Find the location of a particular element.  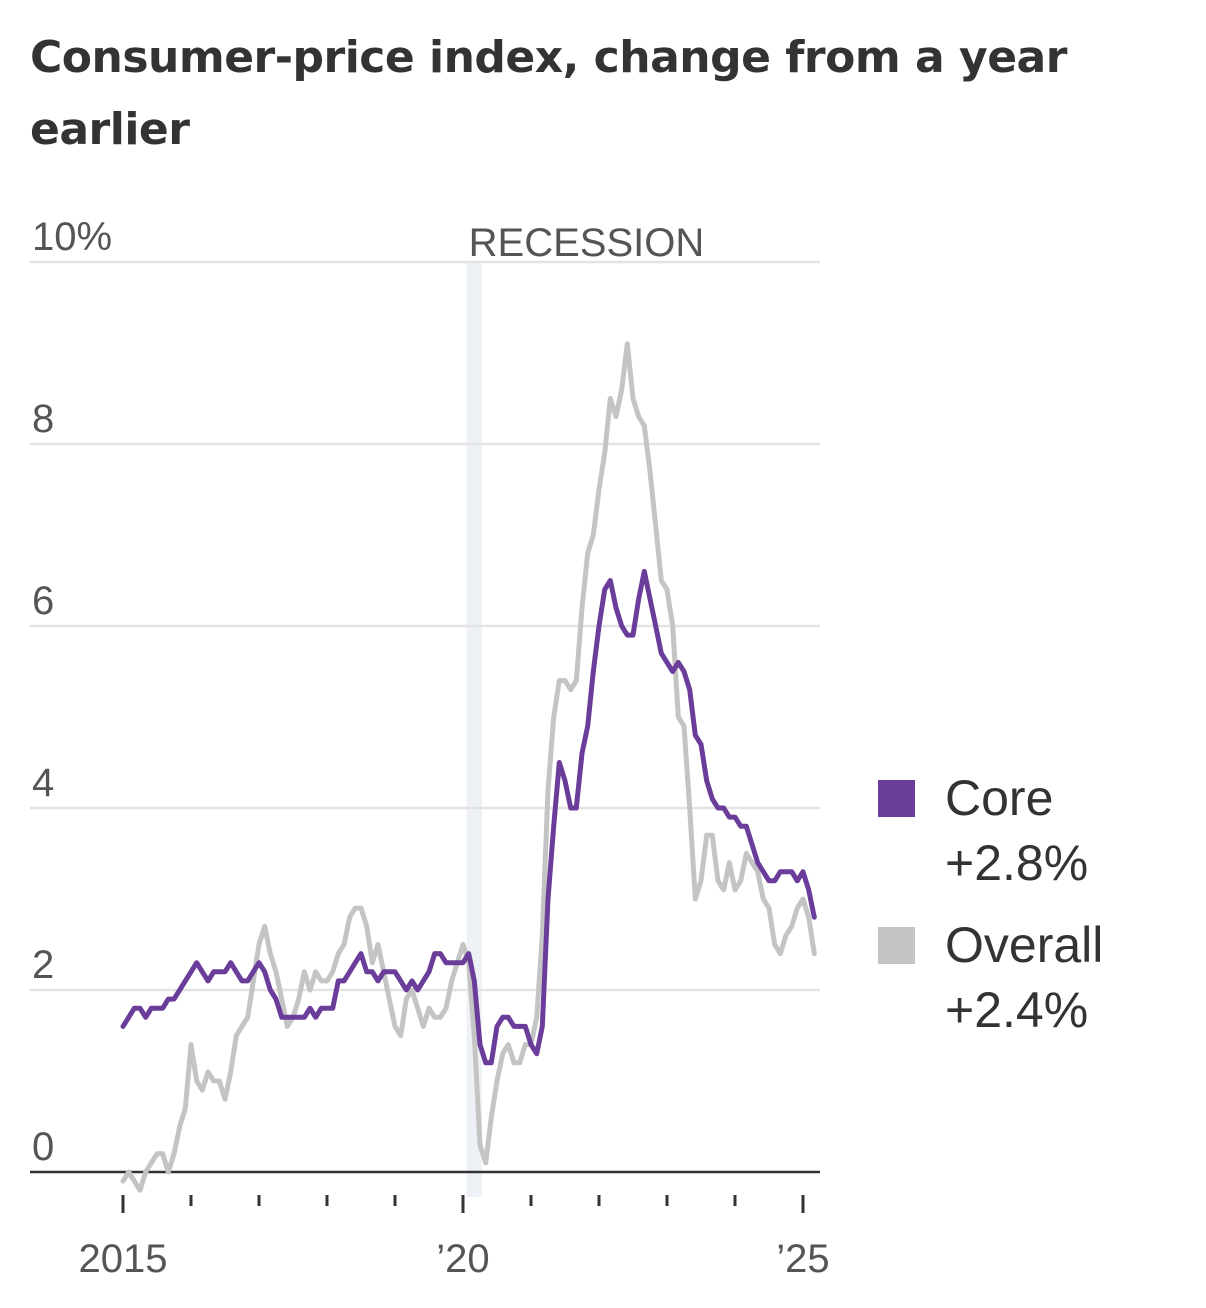

y-tick-label: 6 is located at coordinates (43, 601).